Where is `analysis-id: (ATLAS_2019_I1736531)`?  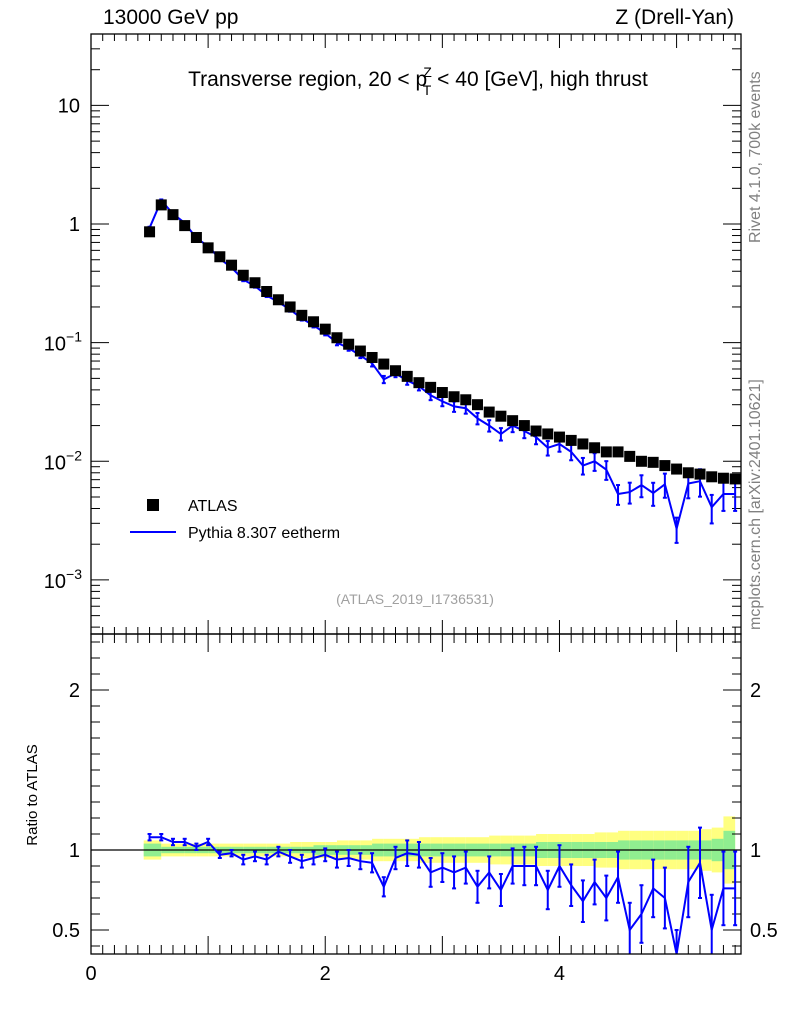 analysis-id: (ATLAS_2019_I1736531) is located at coordinates (415, 599).